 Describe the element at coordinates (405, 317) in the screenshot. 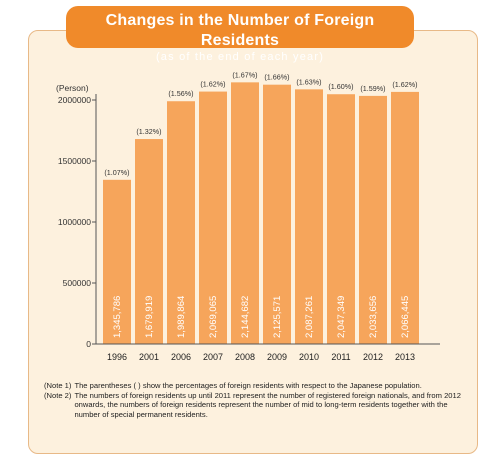

I see `value-label: 2,066,445` at that location.